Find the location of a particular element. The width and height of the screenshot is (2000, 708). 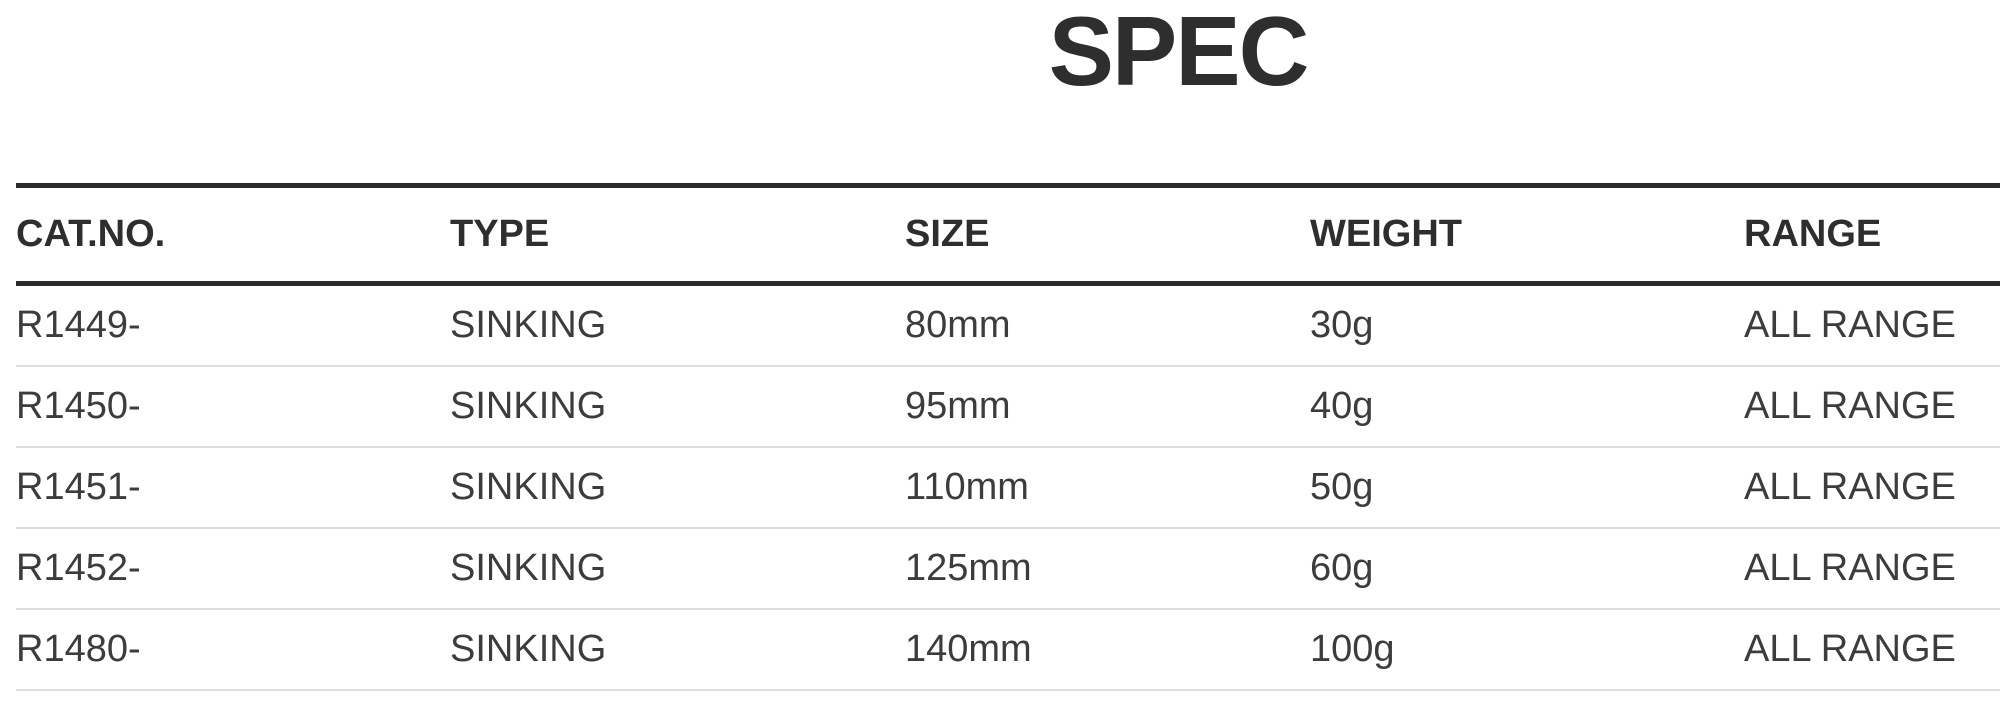

table-header-row: CAT.NO. TYPE SIZE WEIGHT RANGE is located at coordinates (1008, 237).